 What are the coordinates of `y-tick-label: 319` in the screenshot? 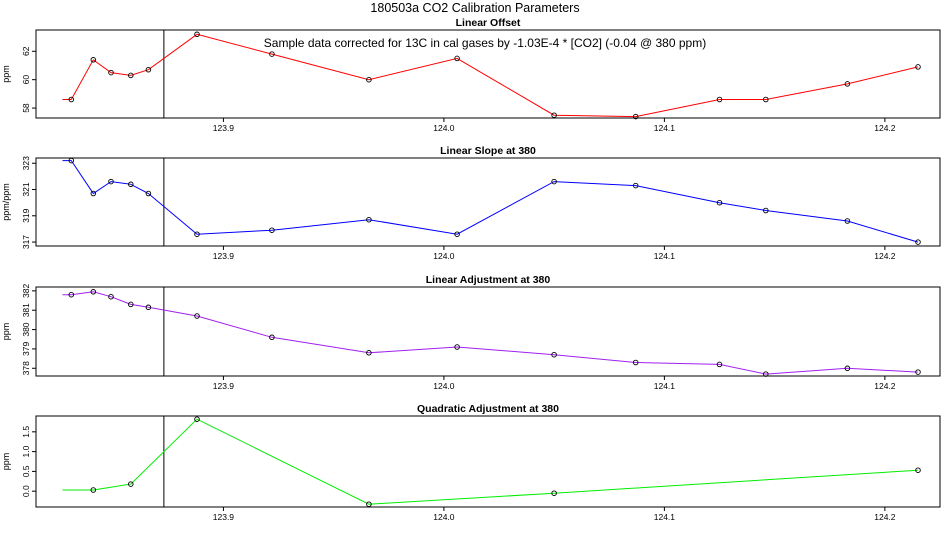 It's located at (26, 215).